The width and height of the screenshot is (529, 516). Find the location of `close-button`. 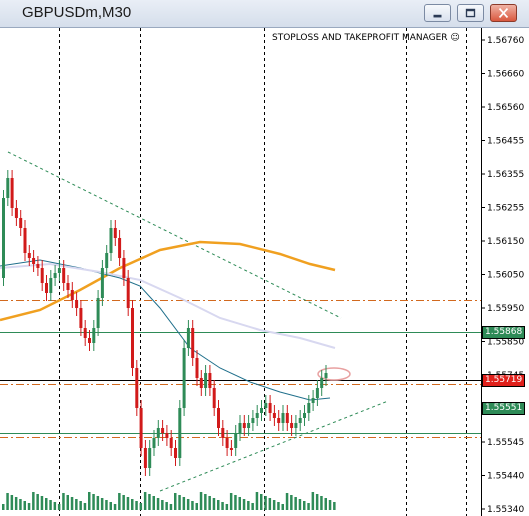

close-button is located at coordinates (503, 13).